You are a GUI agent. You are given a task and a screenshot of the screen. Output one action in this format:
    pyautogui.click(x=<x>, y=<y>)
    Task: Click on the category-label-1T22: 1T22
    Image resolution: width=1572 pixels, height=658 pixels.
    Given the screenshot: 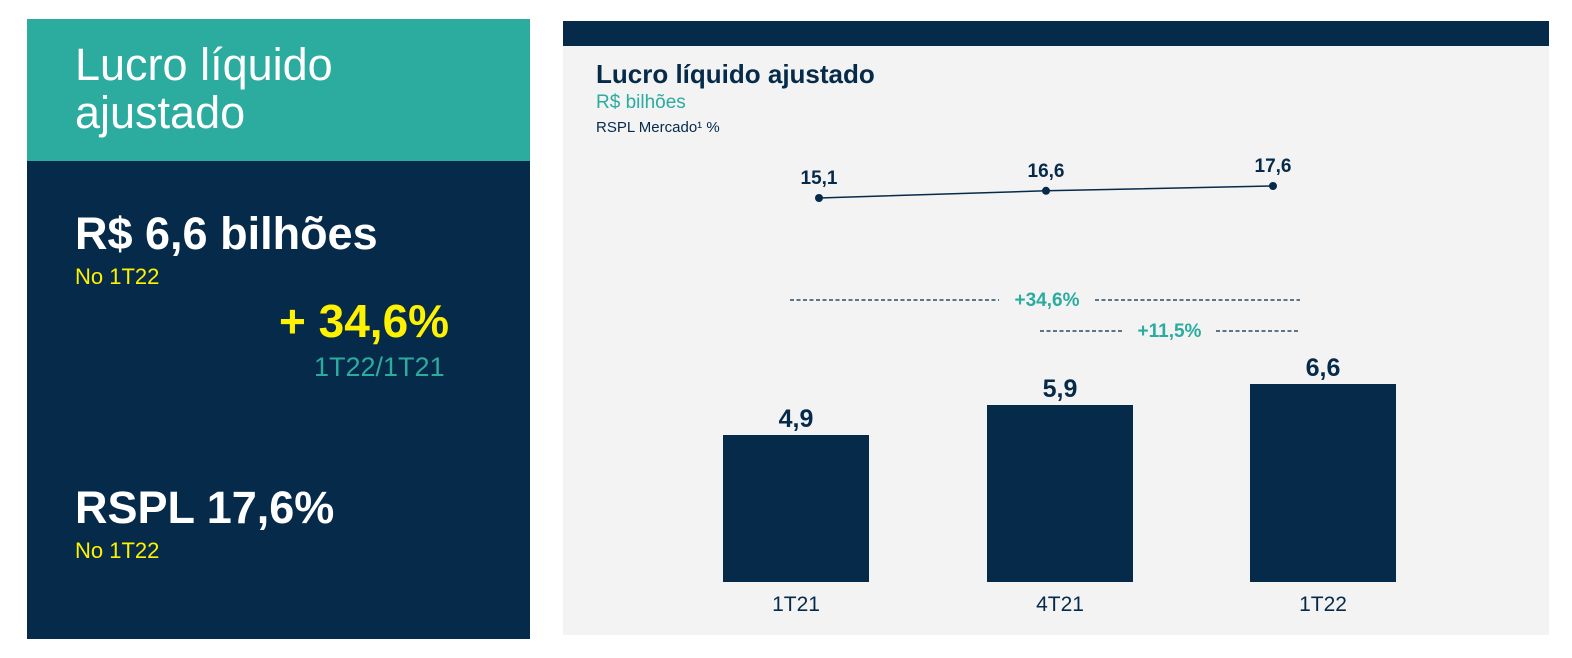 What is the action you would take?
    pyautogui.click(x=1323, y=604)
    